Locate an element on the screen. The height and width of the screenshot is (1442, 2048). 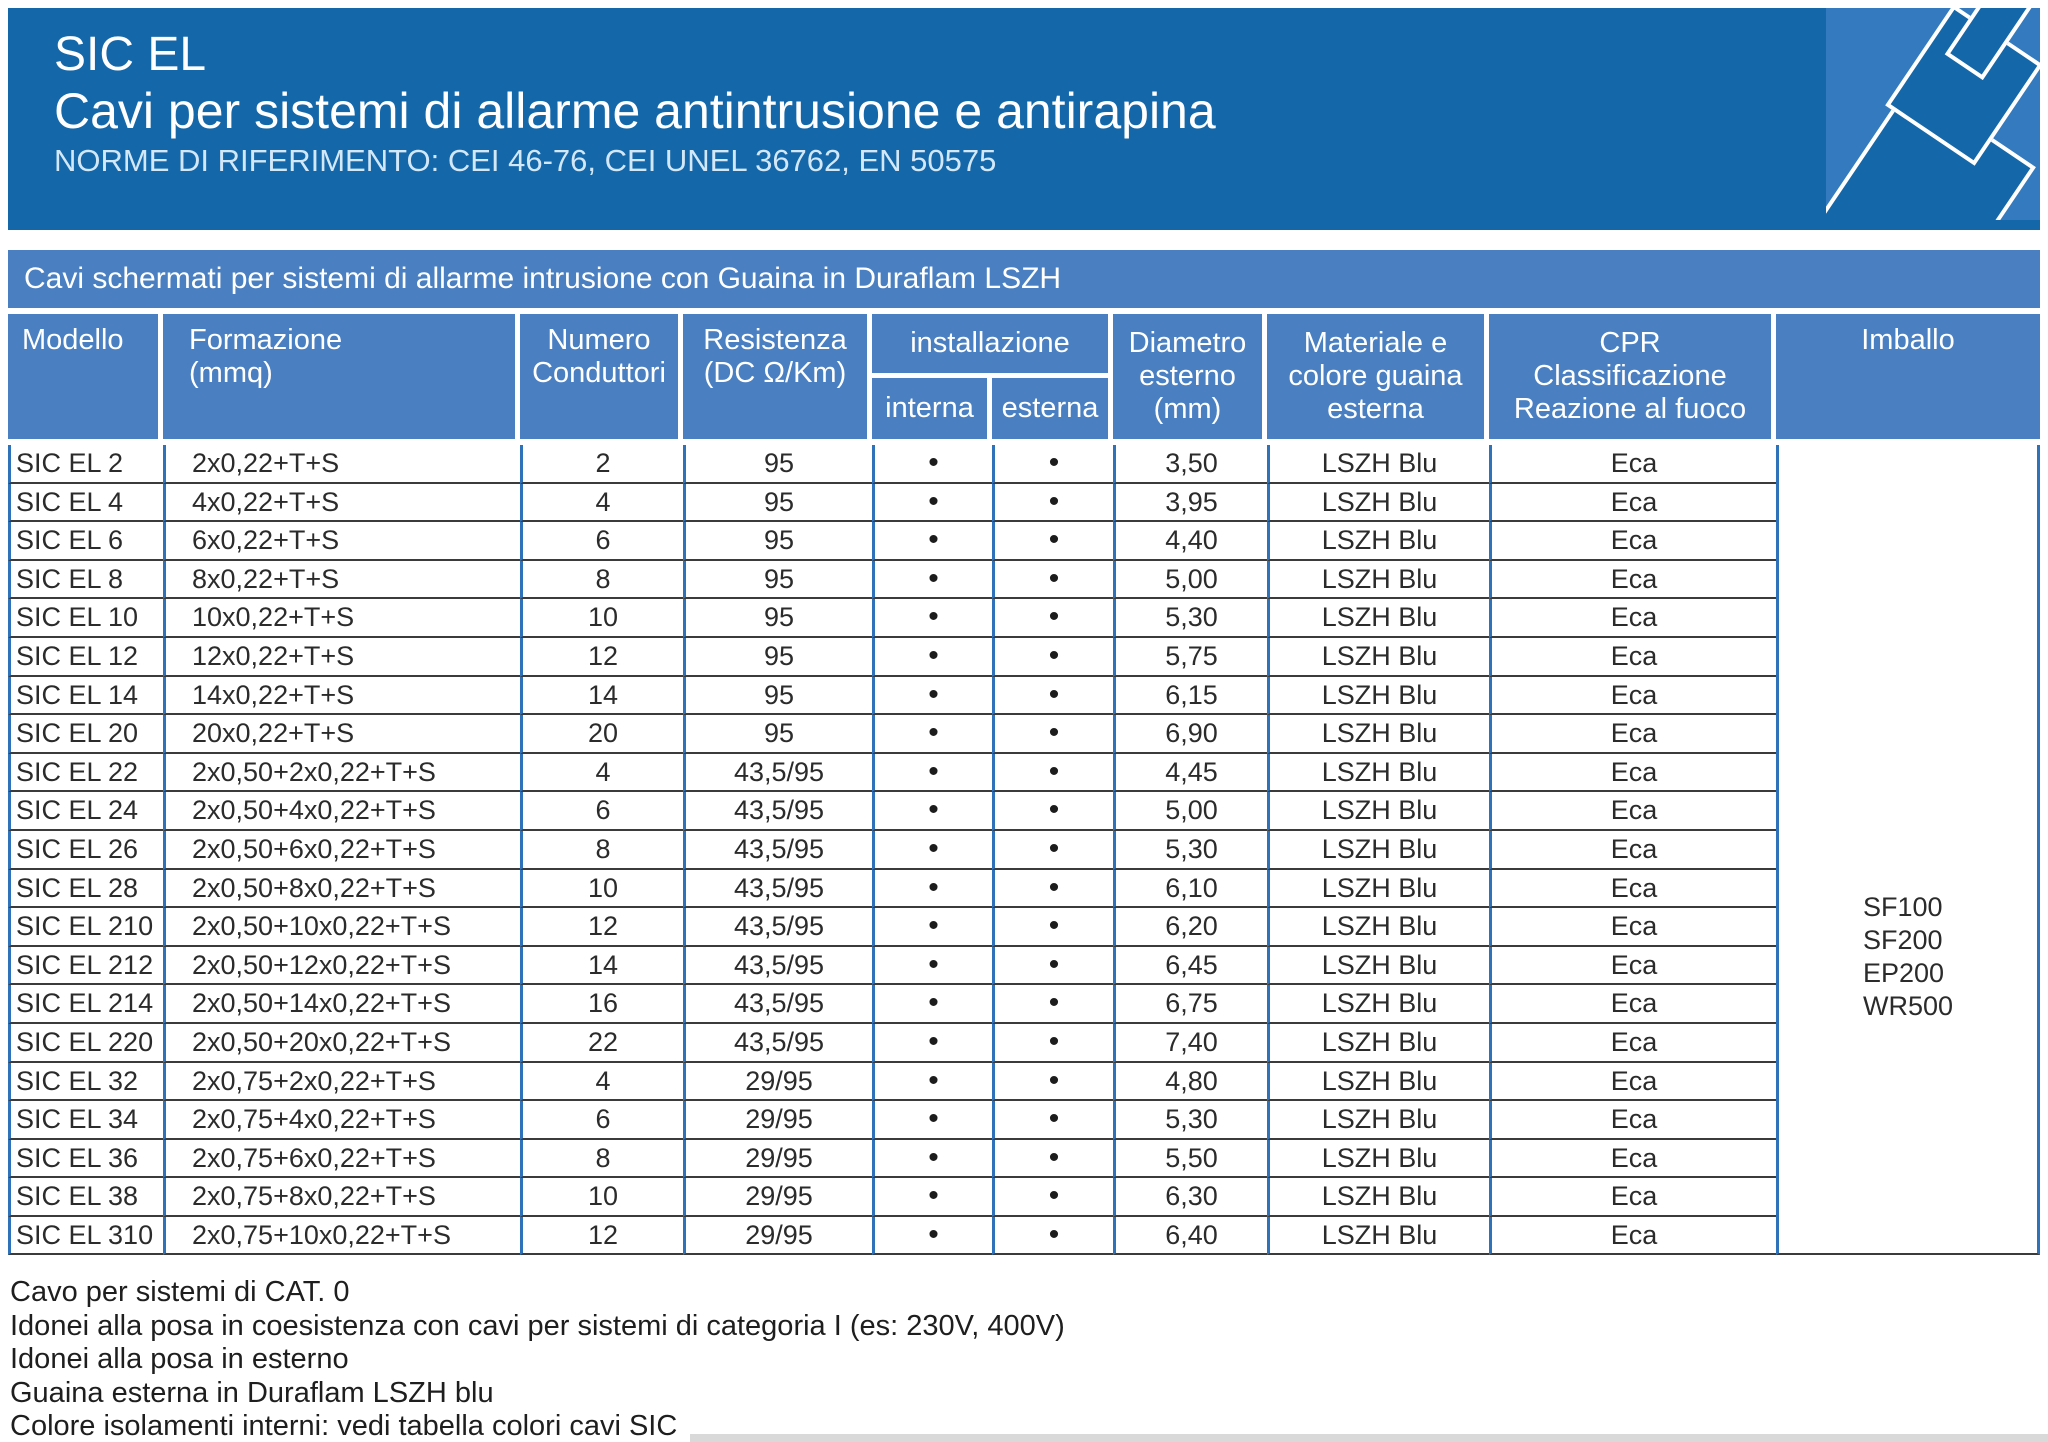
cell-formazione: 12x0,22+T+S is located at coordinates (341, 657).